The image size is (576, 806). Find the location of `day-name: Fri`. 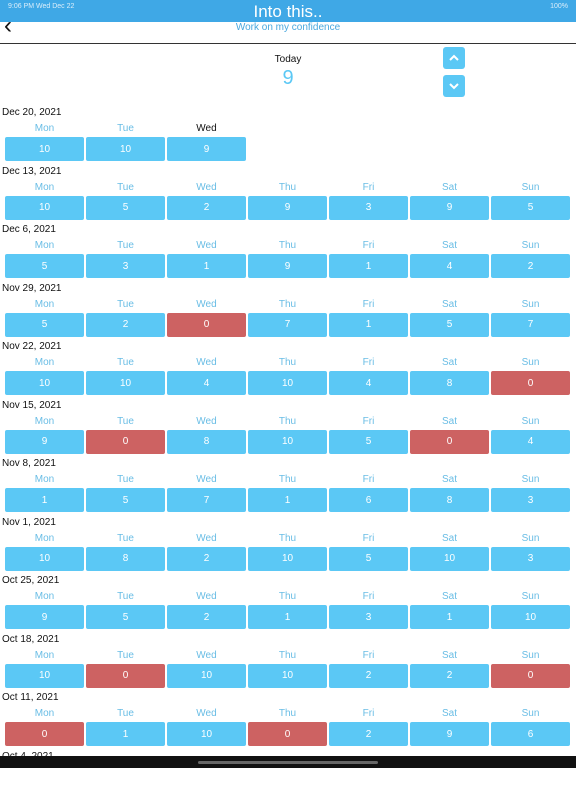

day-name: Fri is located at coordinates (368, 246).